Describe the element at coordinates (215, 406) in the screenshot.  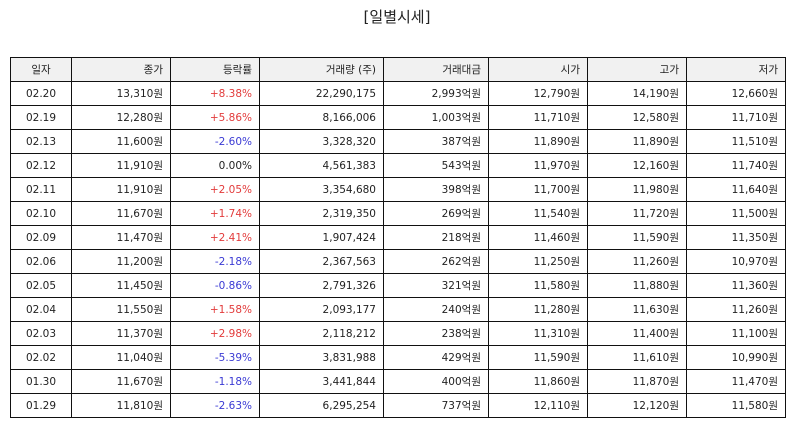
I see `cell-change: -2.63%` at that location.